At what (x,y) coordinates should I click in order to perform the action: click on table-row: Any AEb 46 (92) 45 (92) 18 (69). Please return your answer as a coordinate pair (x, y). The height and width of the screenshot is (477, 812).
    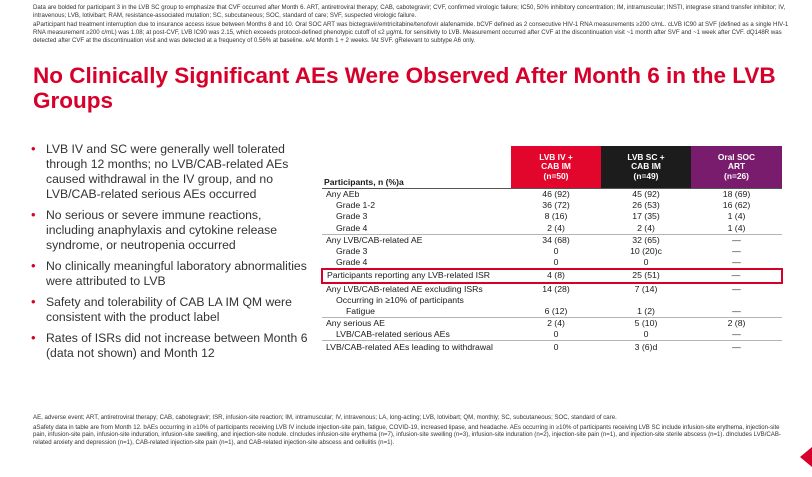
    Looking at the image, I should click on (552, 195).